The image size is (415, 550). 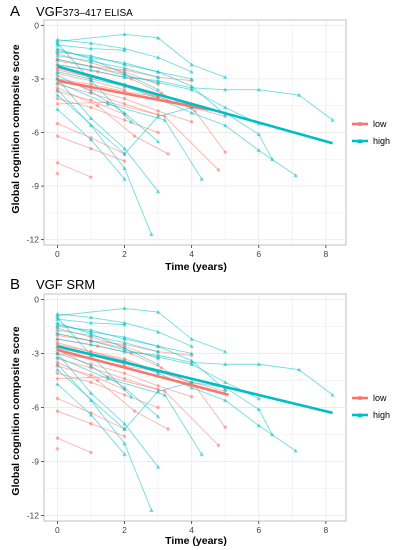 I want to click on x-tick-label: 2, so click(x=124, y=254).